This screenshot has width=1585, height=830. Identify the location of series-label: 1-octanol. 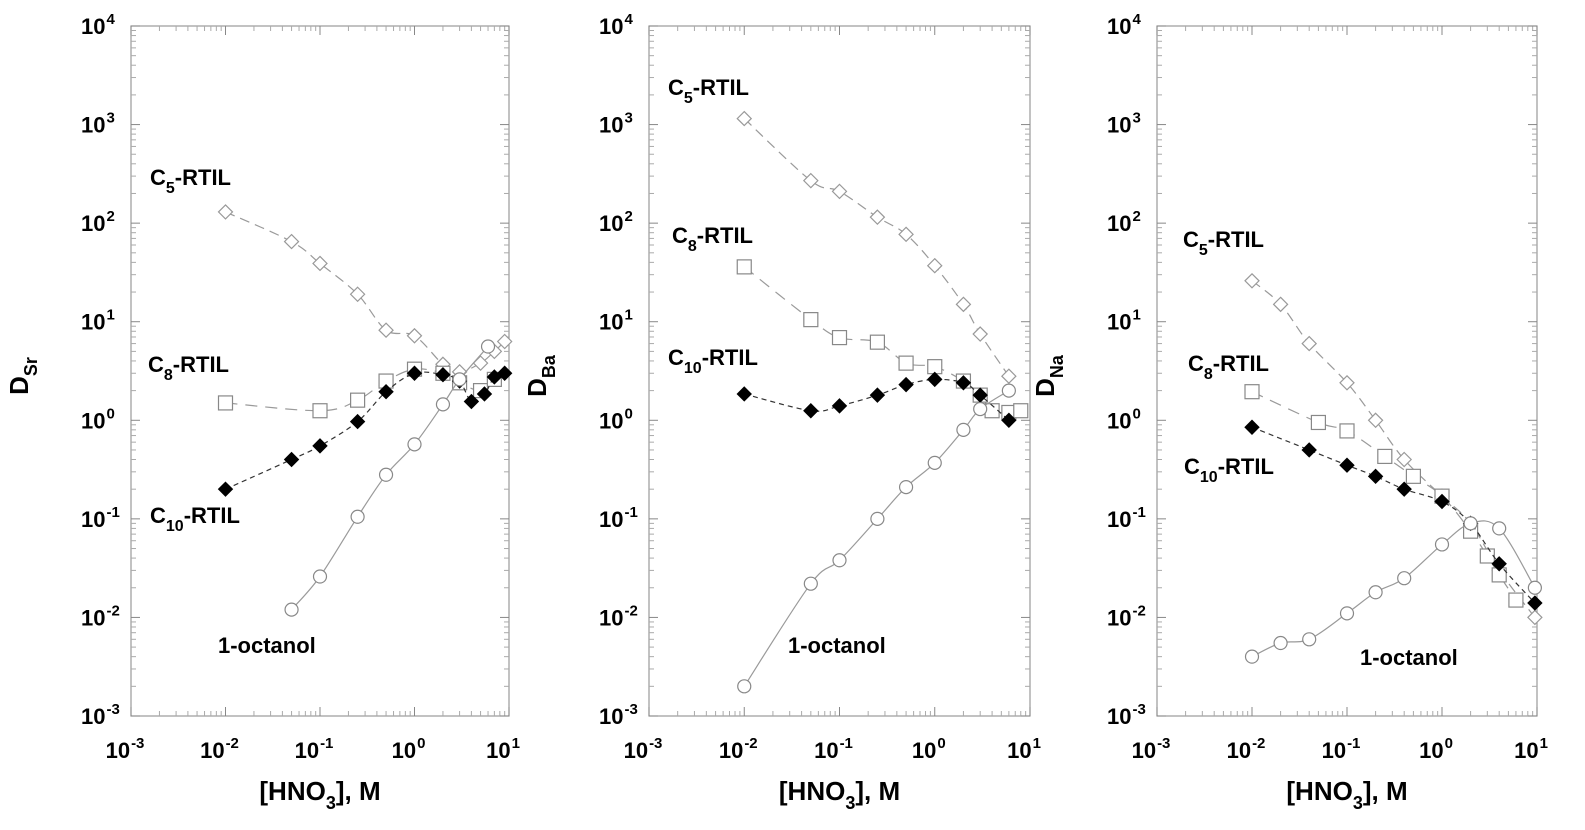
(837, 645).